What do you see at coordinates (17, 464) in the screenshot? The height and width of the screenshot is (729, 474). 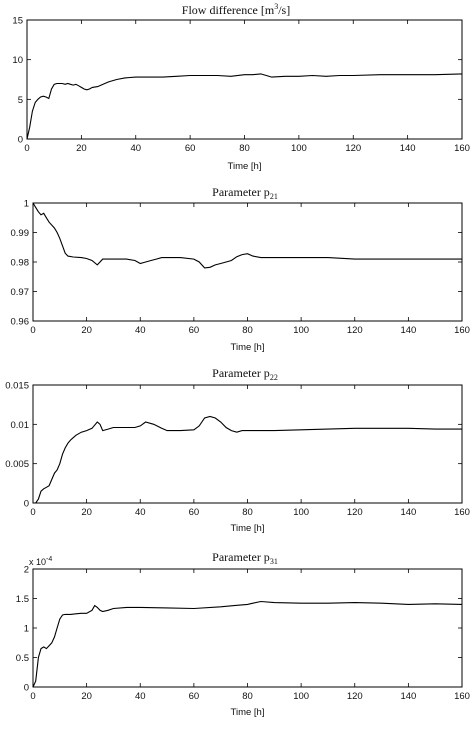 I see `y-tick-label: 0.005` at bounding box center [17, 464].